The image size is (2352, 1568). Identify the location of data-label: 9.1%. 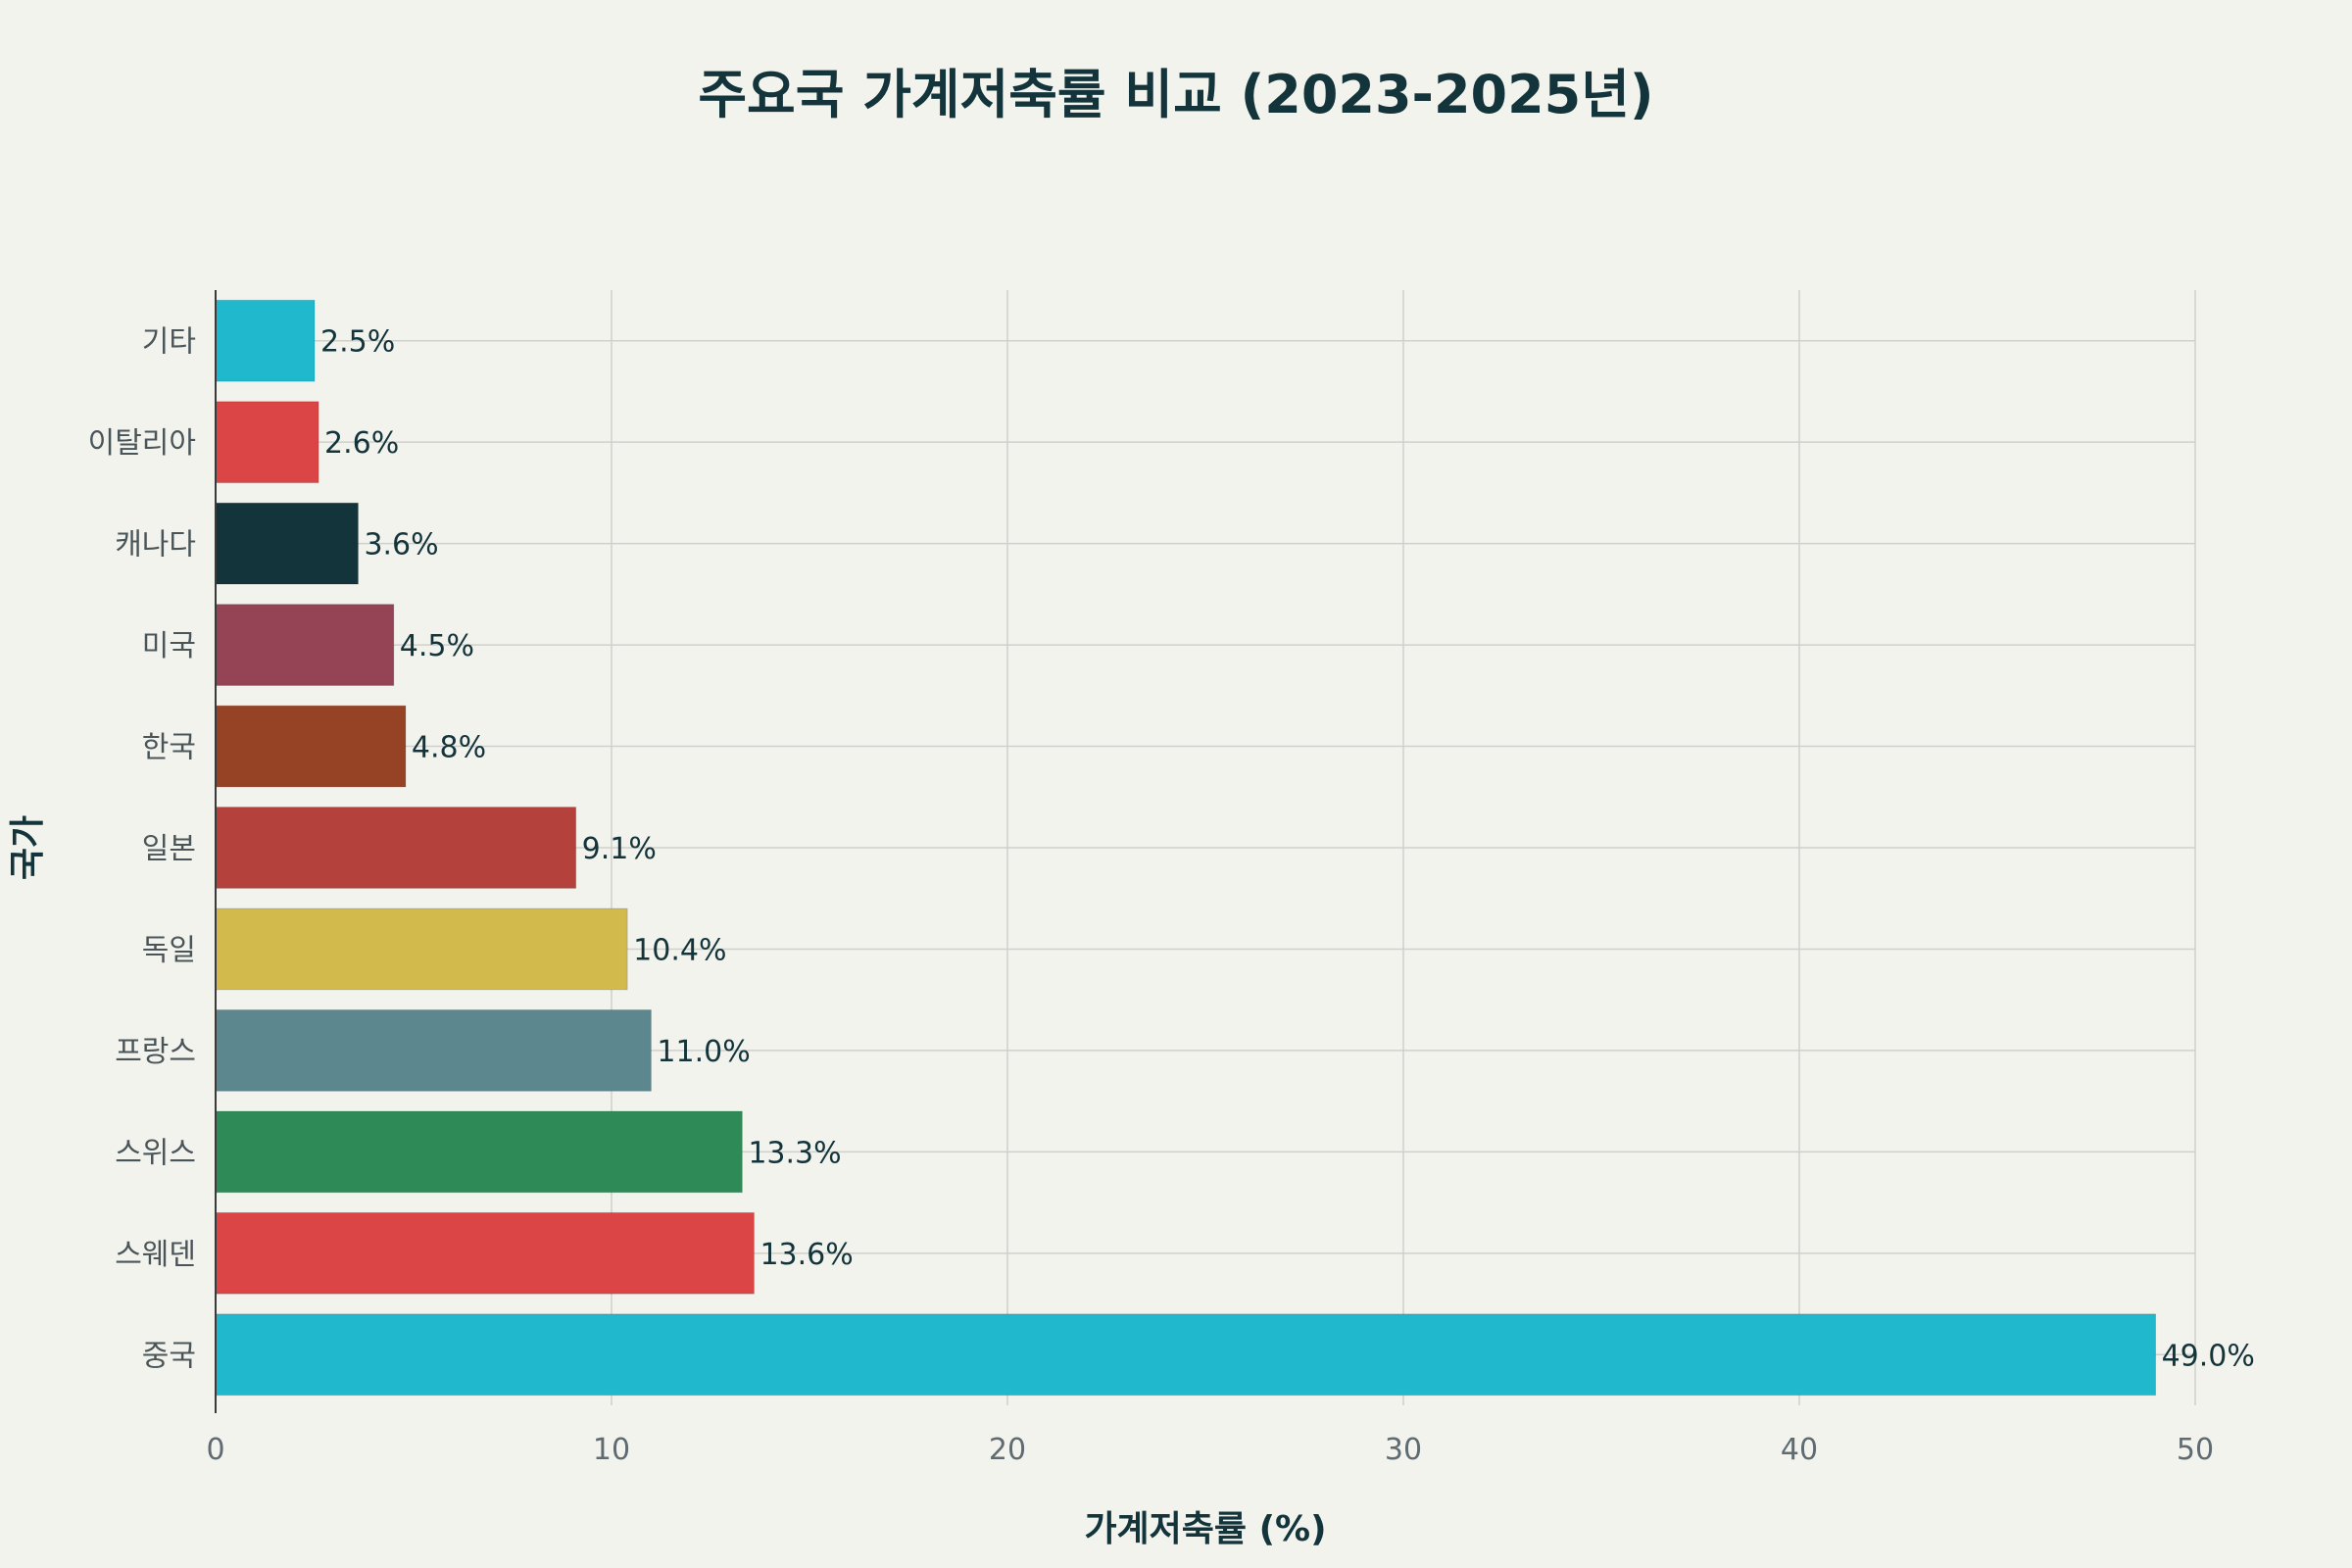
(619, 849).